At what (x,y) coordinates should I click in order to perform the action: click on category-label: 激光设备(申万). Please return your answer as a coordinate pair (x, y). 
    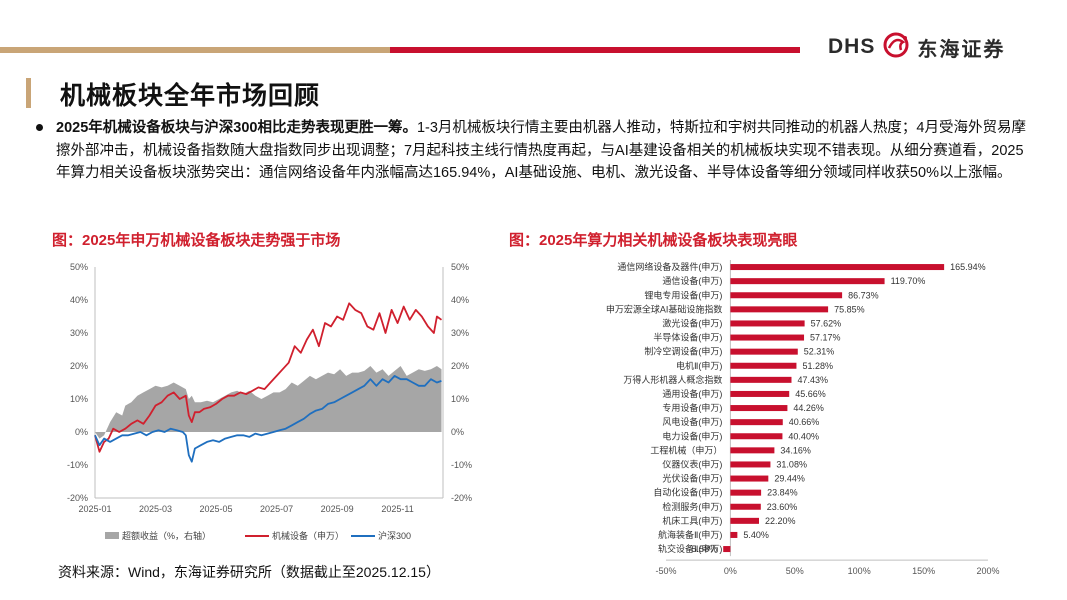
    Looking at the image, I should click on (692, 322).